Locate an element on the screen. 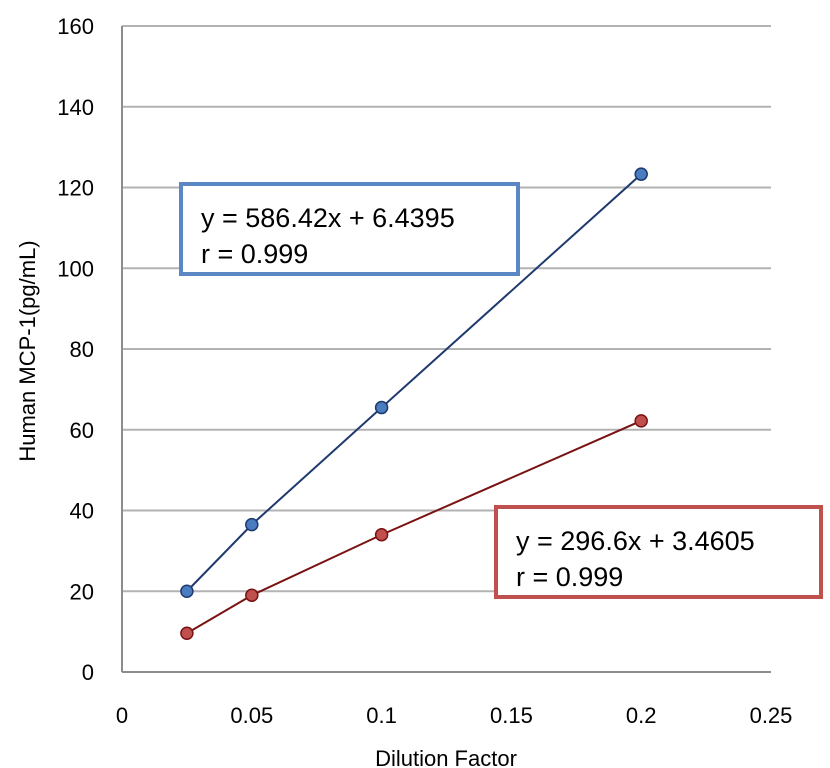 The image size is (830, 768). r-value-text-blue: r = 0.999 is located at coordinates (255, 254).